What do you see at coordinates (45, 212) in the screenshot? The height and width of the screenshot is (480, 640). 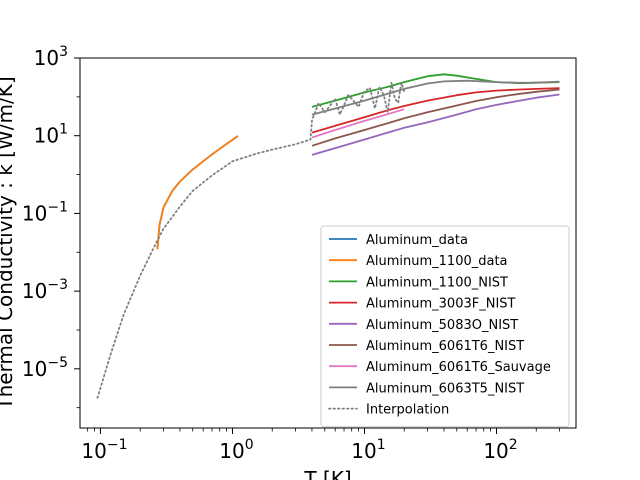 I see `y-tick-label: 10⁻¹` at bounding box center [45, 212].